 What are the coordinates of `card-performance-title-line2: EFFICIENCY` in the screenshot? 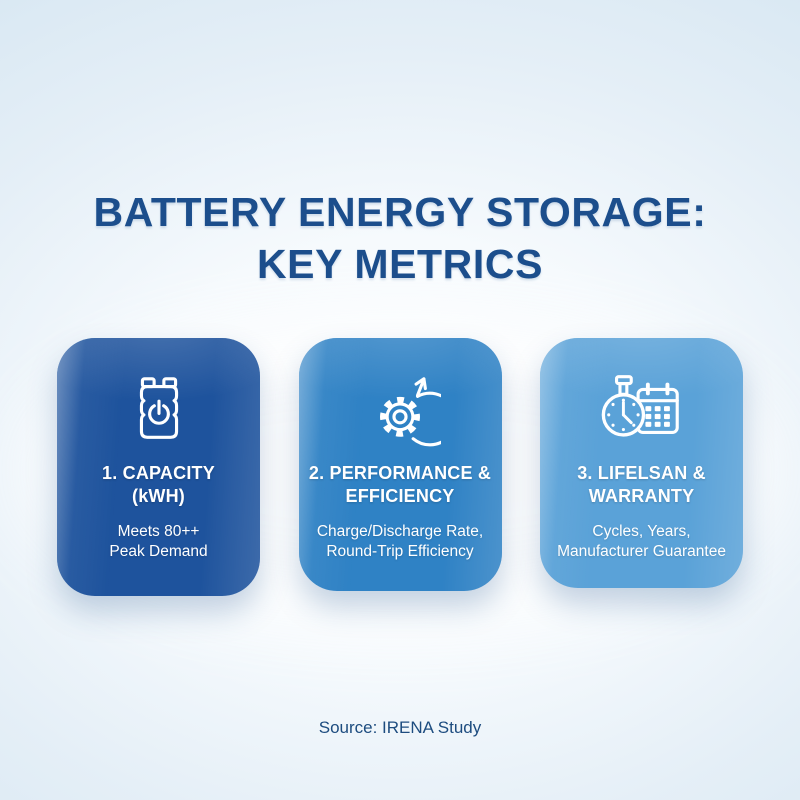 It's located at (400, 496).